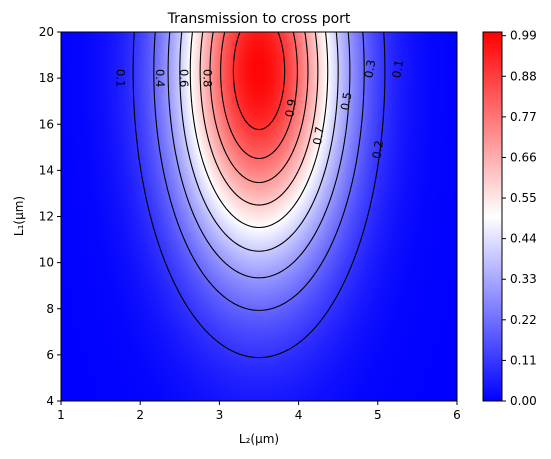 The image size is (551, 459). Describe the element at coordinates (259, 439) in the screenshot. I see `x-axis-label: L₂(μm)` at that location.